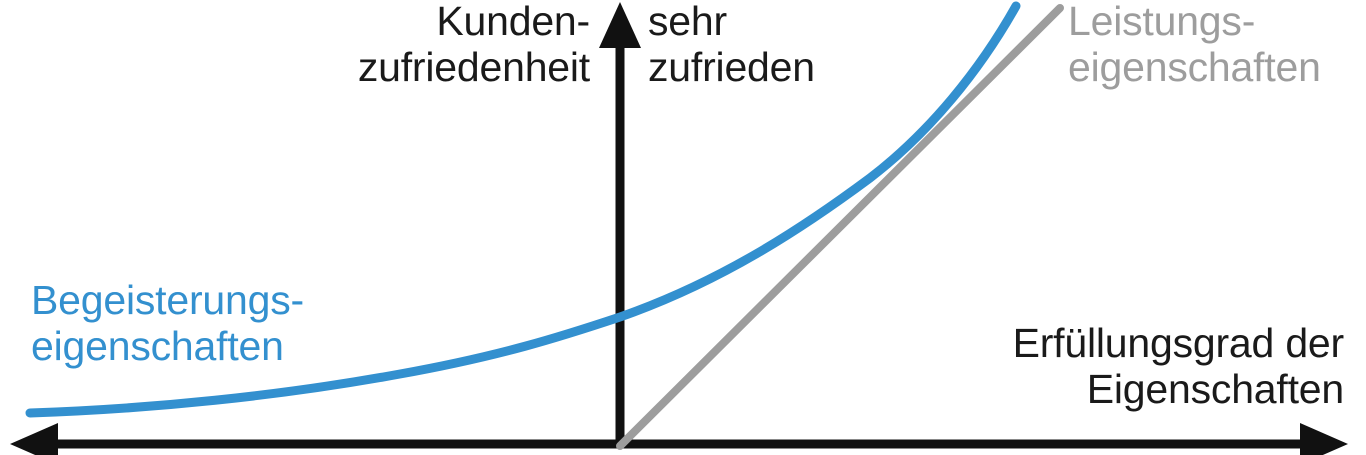  I want to click on x-axis-left-arrowhead, so click(34, 439).